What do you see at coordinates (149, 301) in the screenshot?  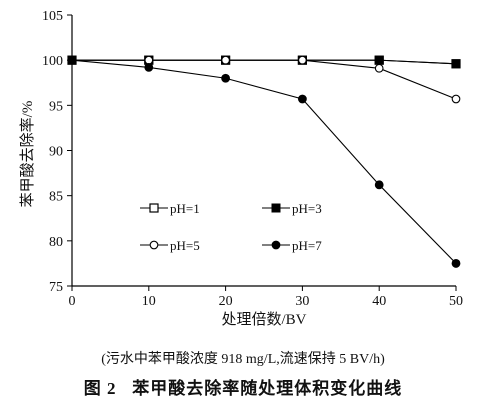 I see `x-tick-label: 10` at bounding box center [149, 301].